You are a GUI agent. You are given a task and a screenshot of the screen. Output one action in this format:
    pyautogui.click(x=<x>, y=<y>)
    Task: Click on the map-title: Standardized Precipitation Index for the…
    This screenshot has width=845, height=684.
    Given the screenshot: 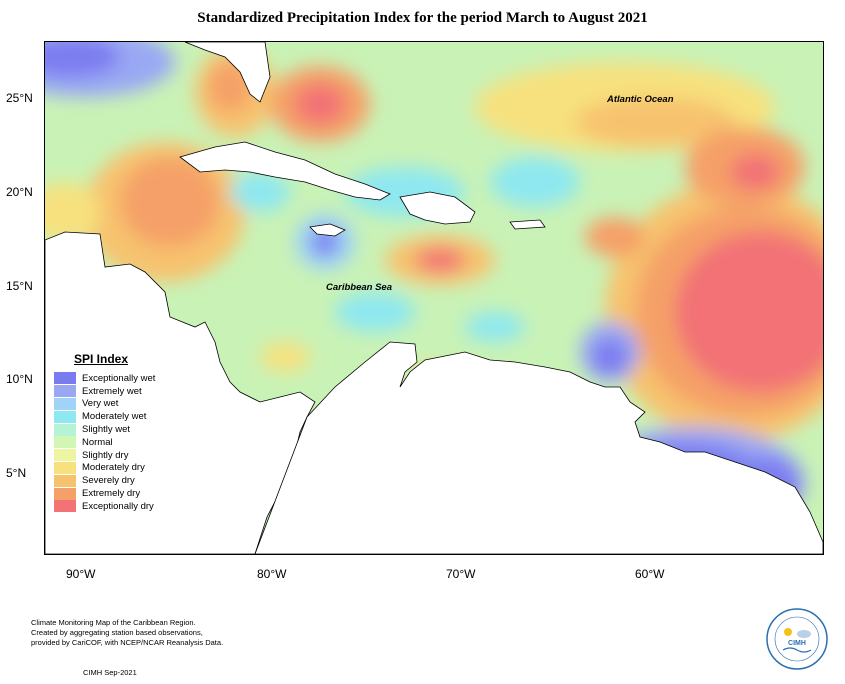 What is the action you would take?
    pyautogui.click(x=422, y=18)
    